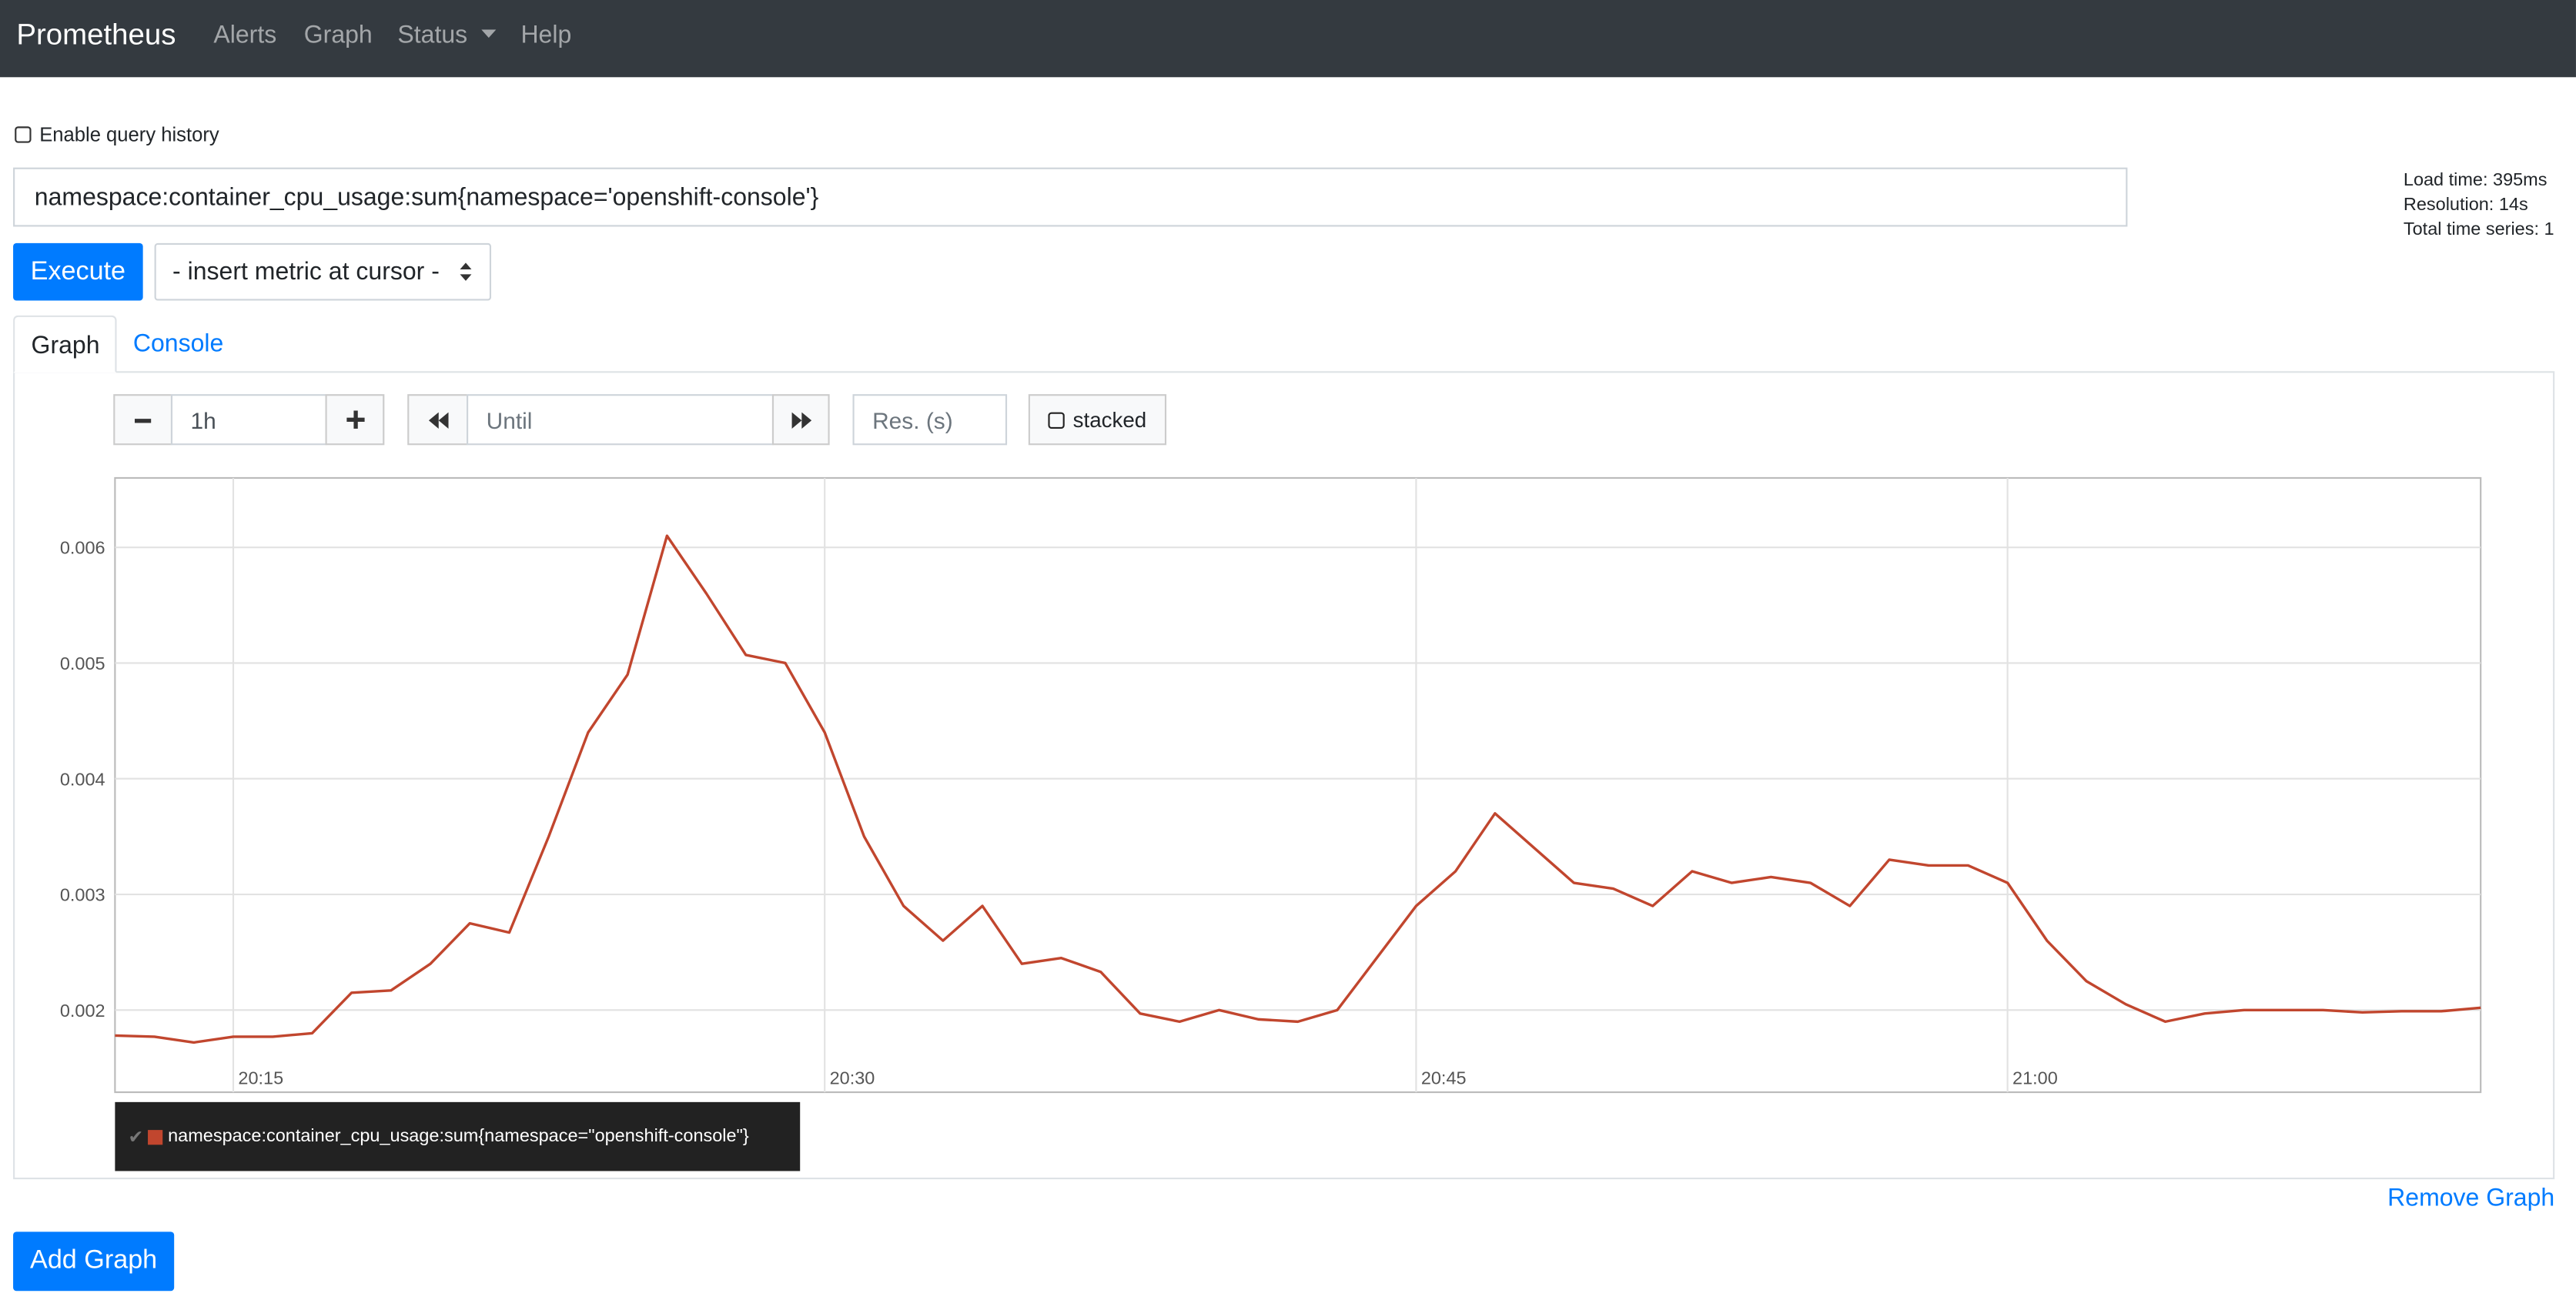 The height and width of the screenshot is (1310, 2576). I want to click on add-graph-button: Add Graph, so click(94, 1261).